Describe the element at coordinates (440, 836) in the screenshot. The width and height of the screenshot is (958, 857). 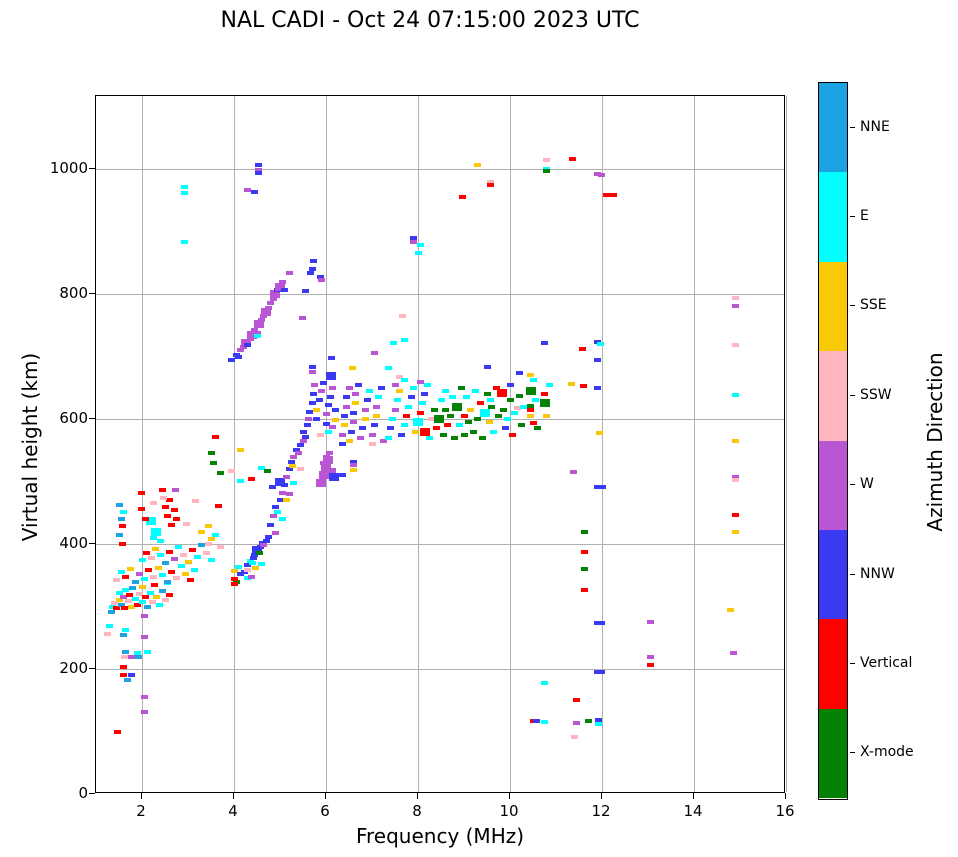
I see `x-axis-label: Frequency (MHz)` at that location.